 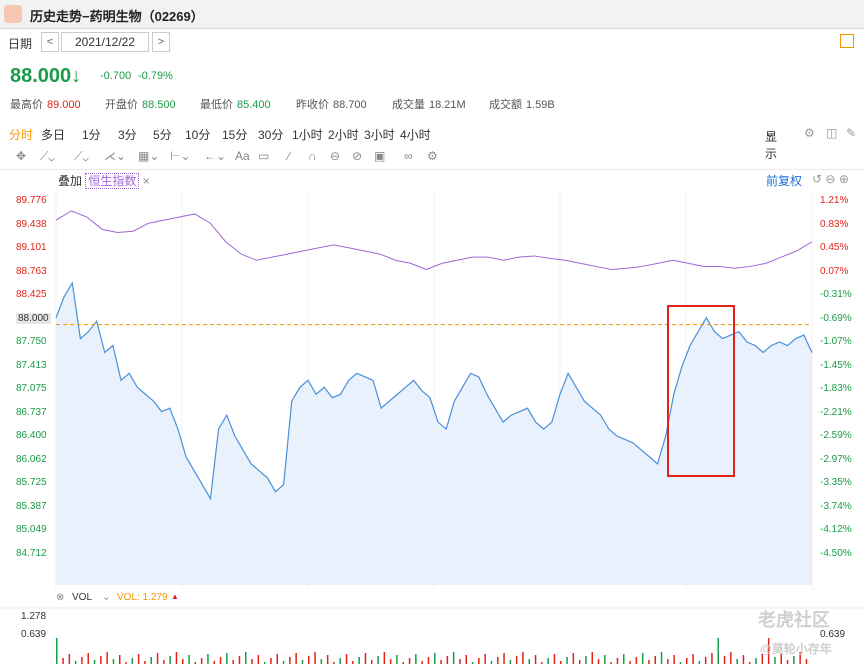 I want to click on period-tab: 15分, so click(x=235, y=135).